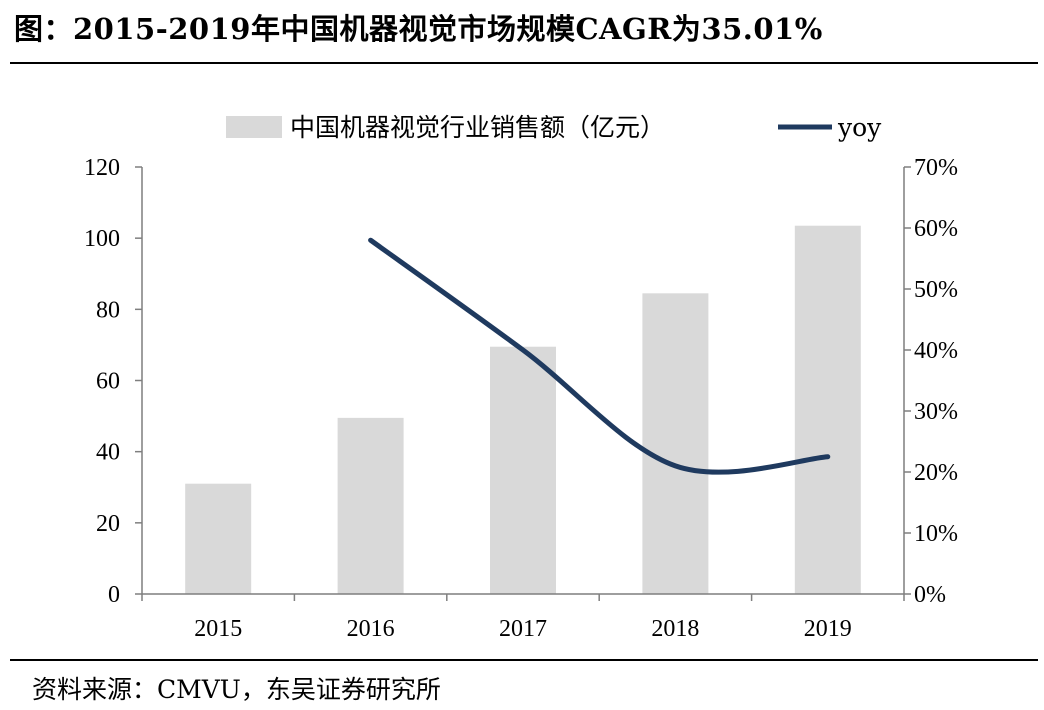 The height and width of the screenshot is (710, 1044). Describe the element at coordinates (108, 310) in the screenshot. I see `y-left-tick-label: 80` at that location.